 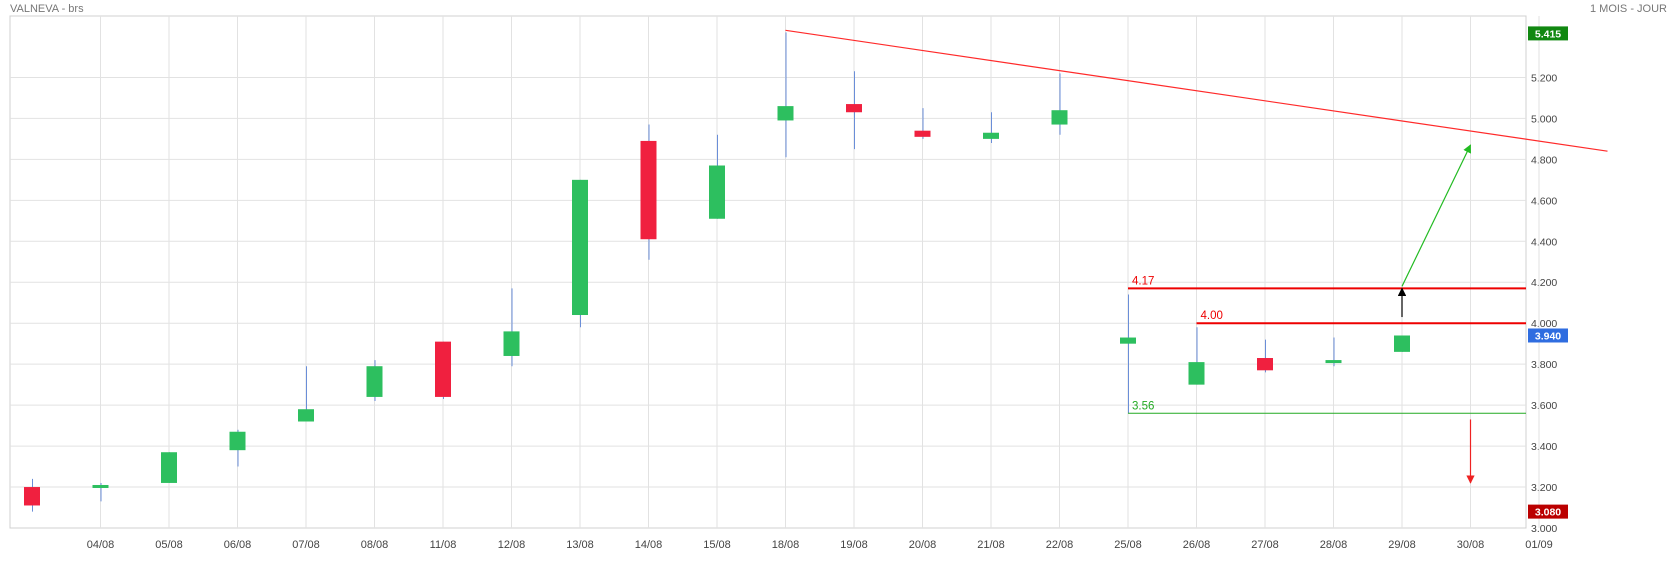 What do you see at coordinates (1544, 488) in the screenshot?
I see `y-tick-label: 3.200` at bounding box center [1544, 488].